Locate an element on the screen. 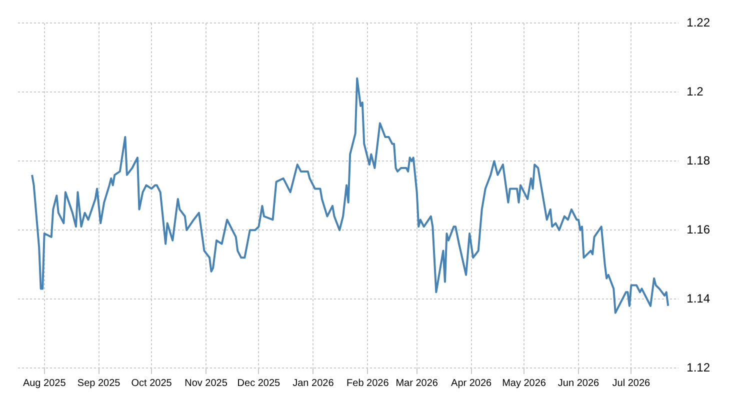  x-tick-label: Apr 2026 is located at coordinates (471, 383).